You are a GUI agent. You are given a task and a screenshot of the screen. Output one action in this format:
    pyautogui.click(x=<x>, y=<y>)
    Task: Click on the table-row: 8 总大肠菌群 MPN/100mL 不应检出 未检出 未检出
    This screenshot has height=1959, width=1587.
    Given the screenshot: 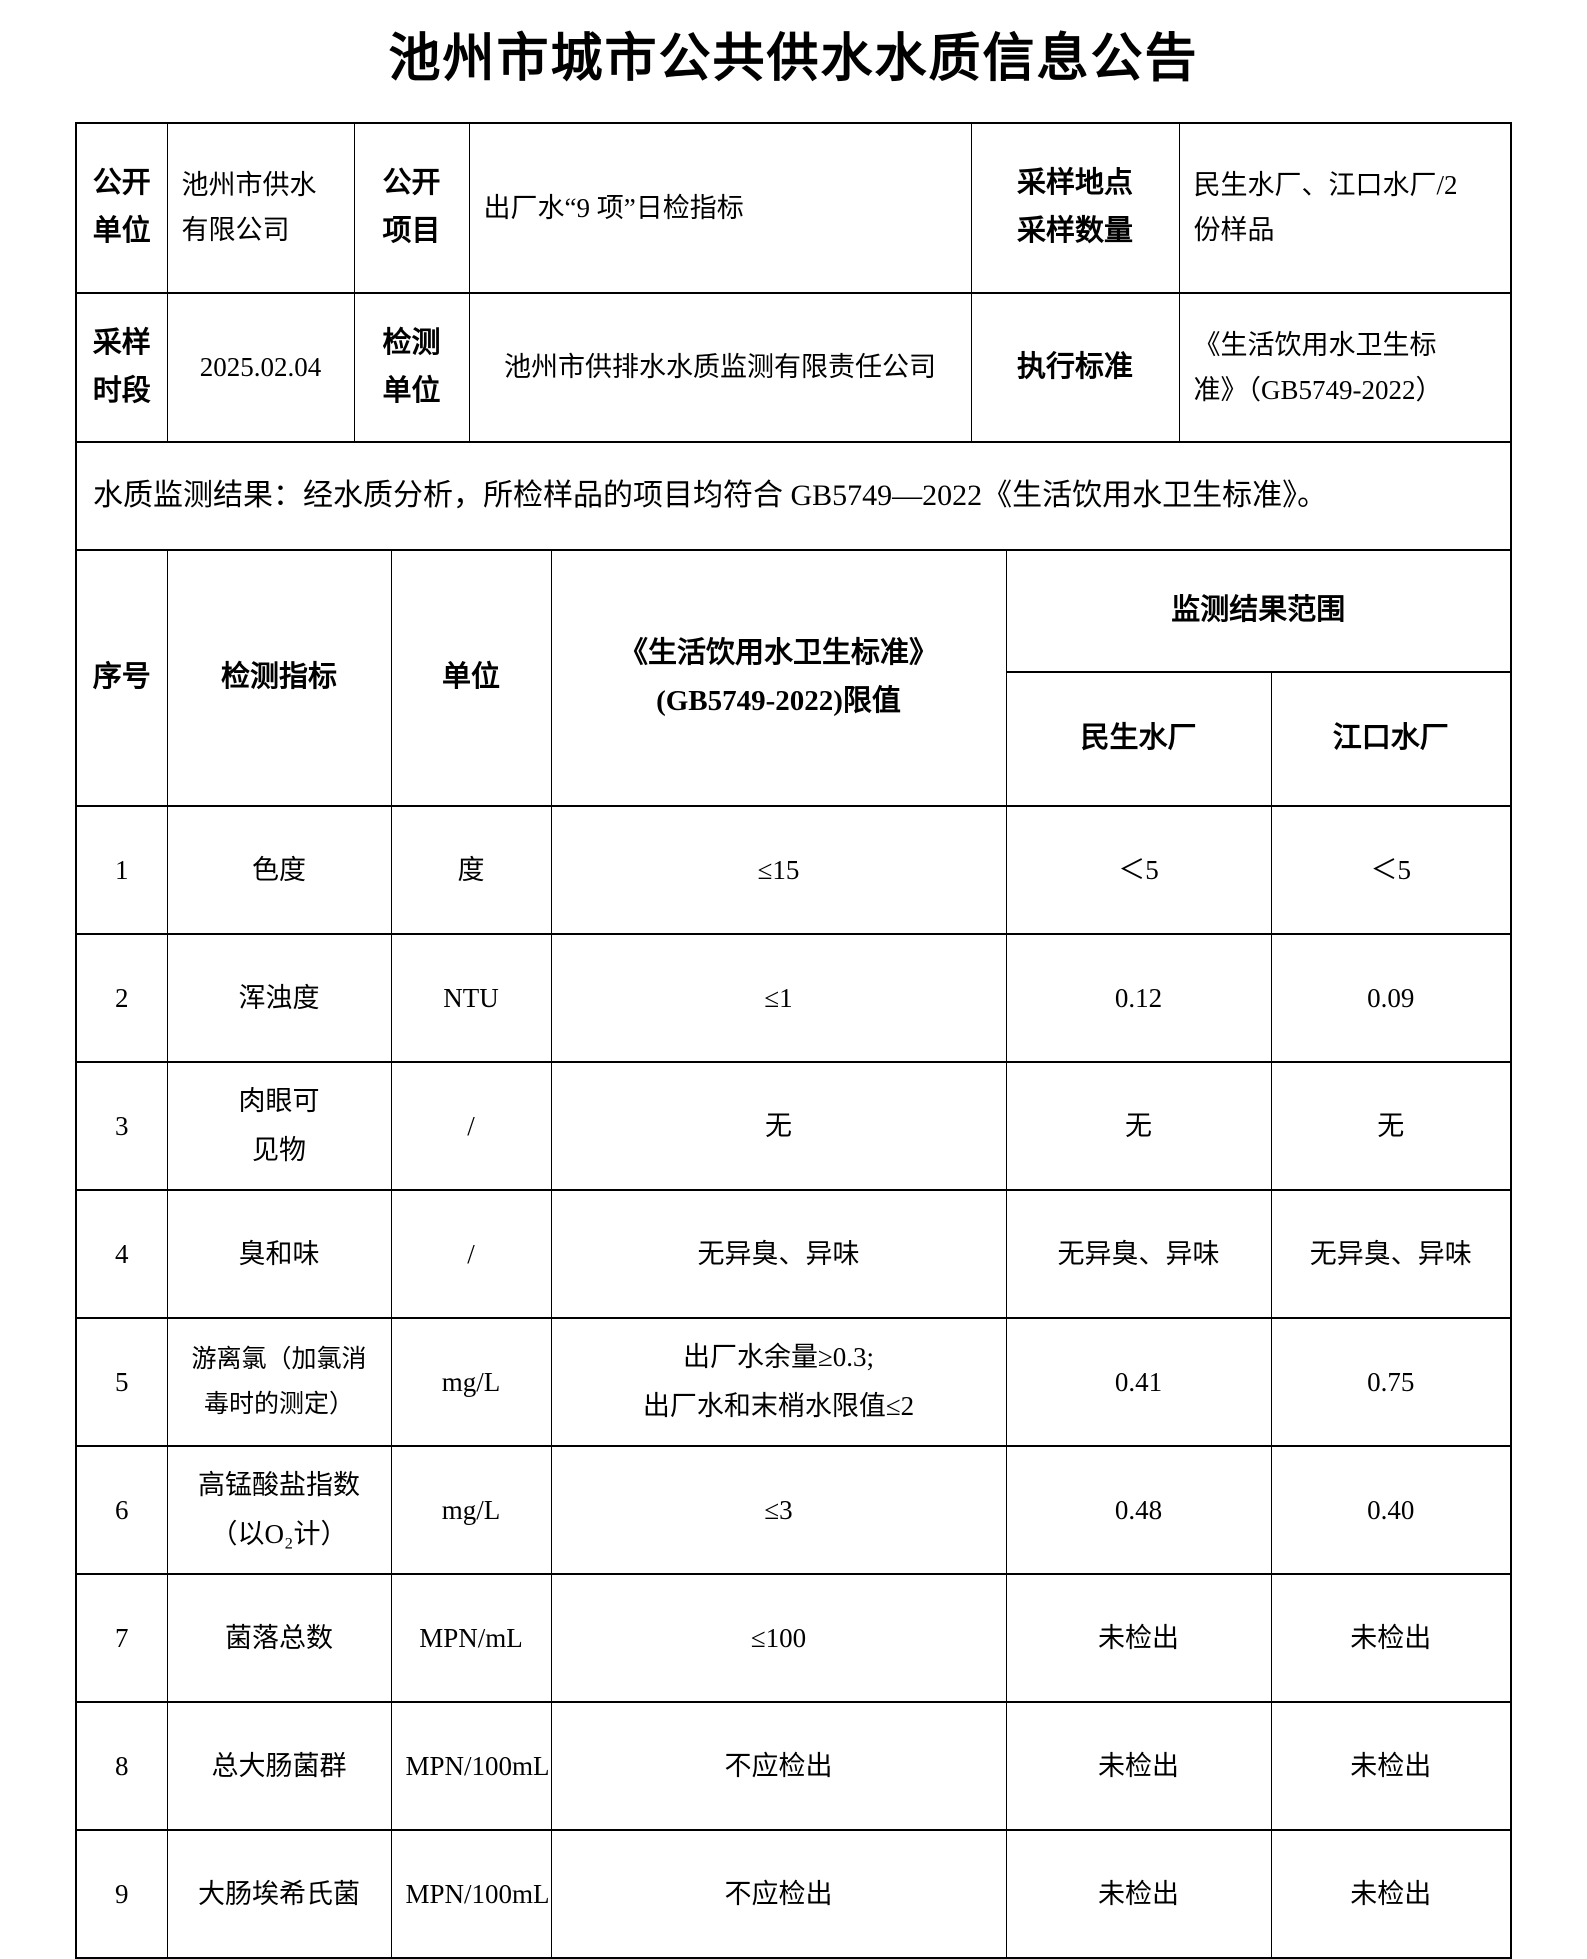 What is the action you would take?
    pyautogui.click(x=794, y=1766)
    